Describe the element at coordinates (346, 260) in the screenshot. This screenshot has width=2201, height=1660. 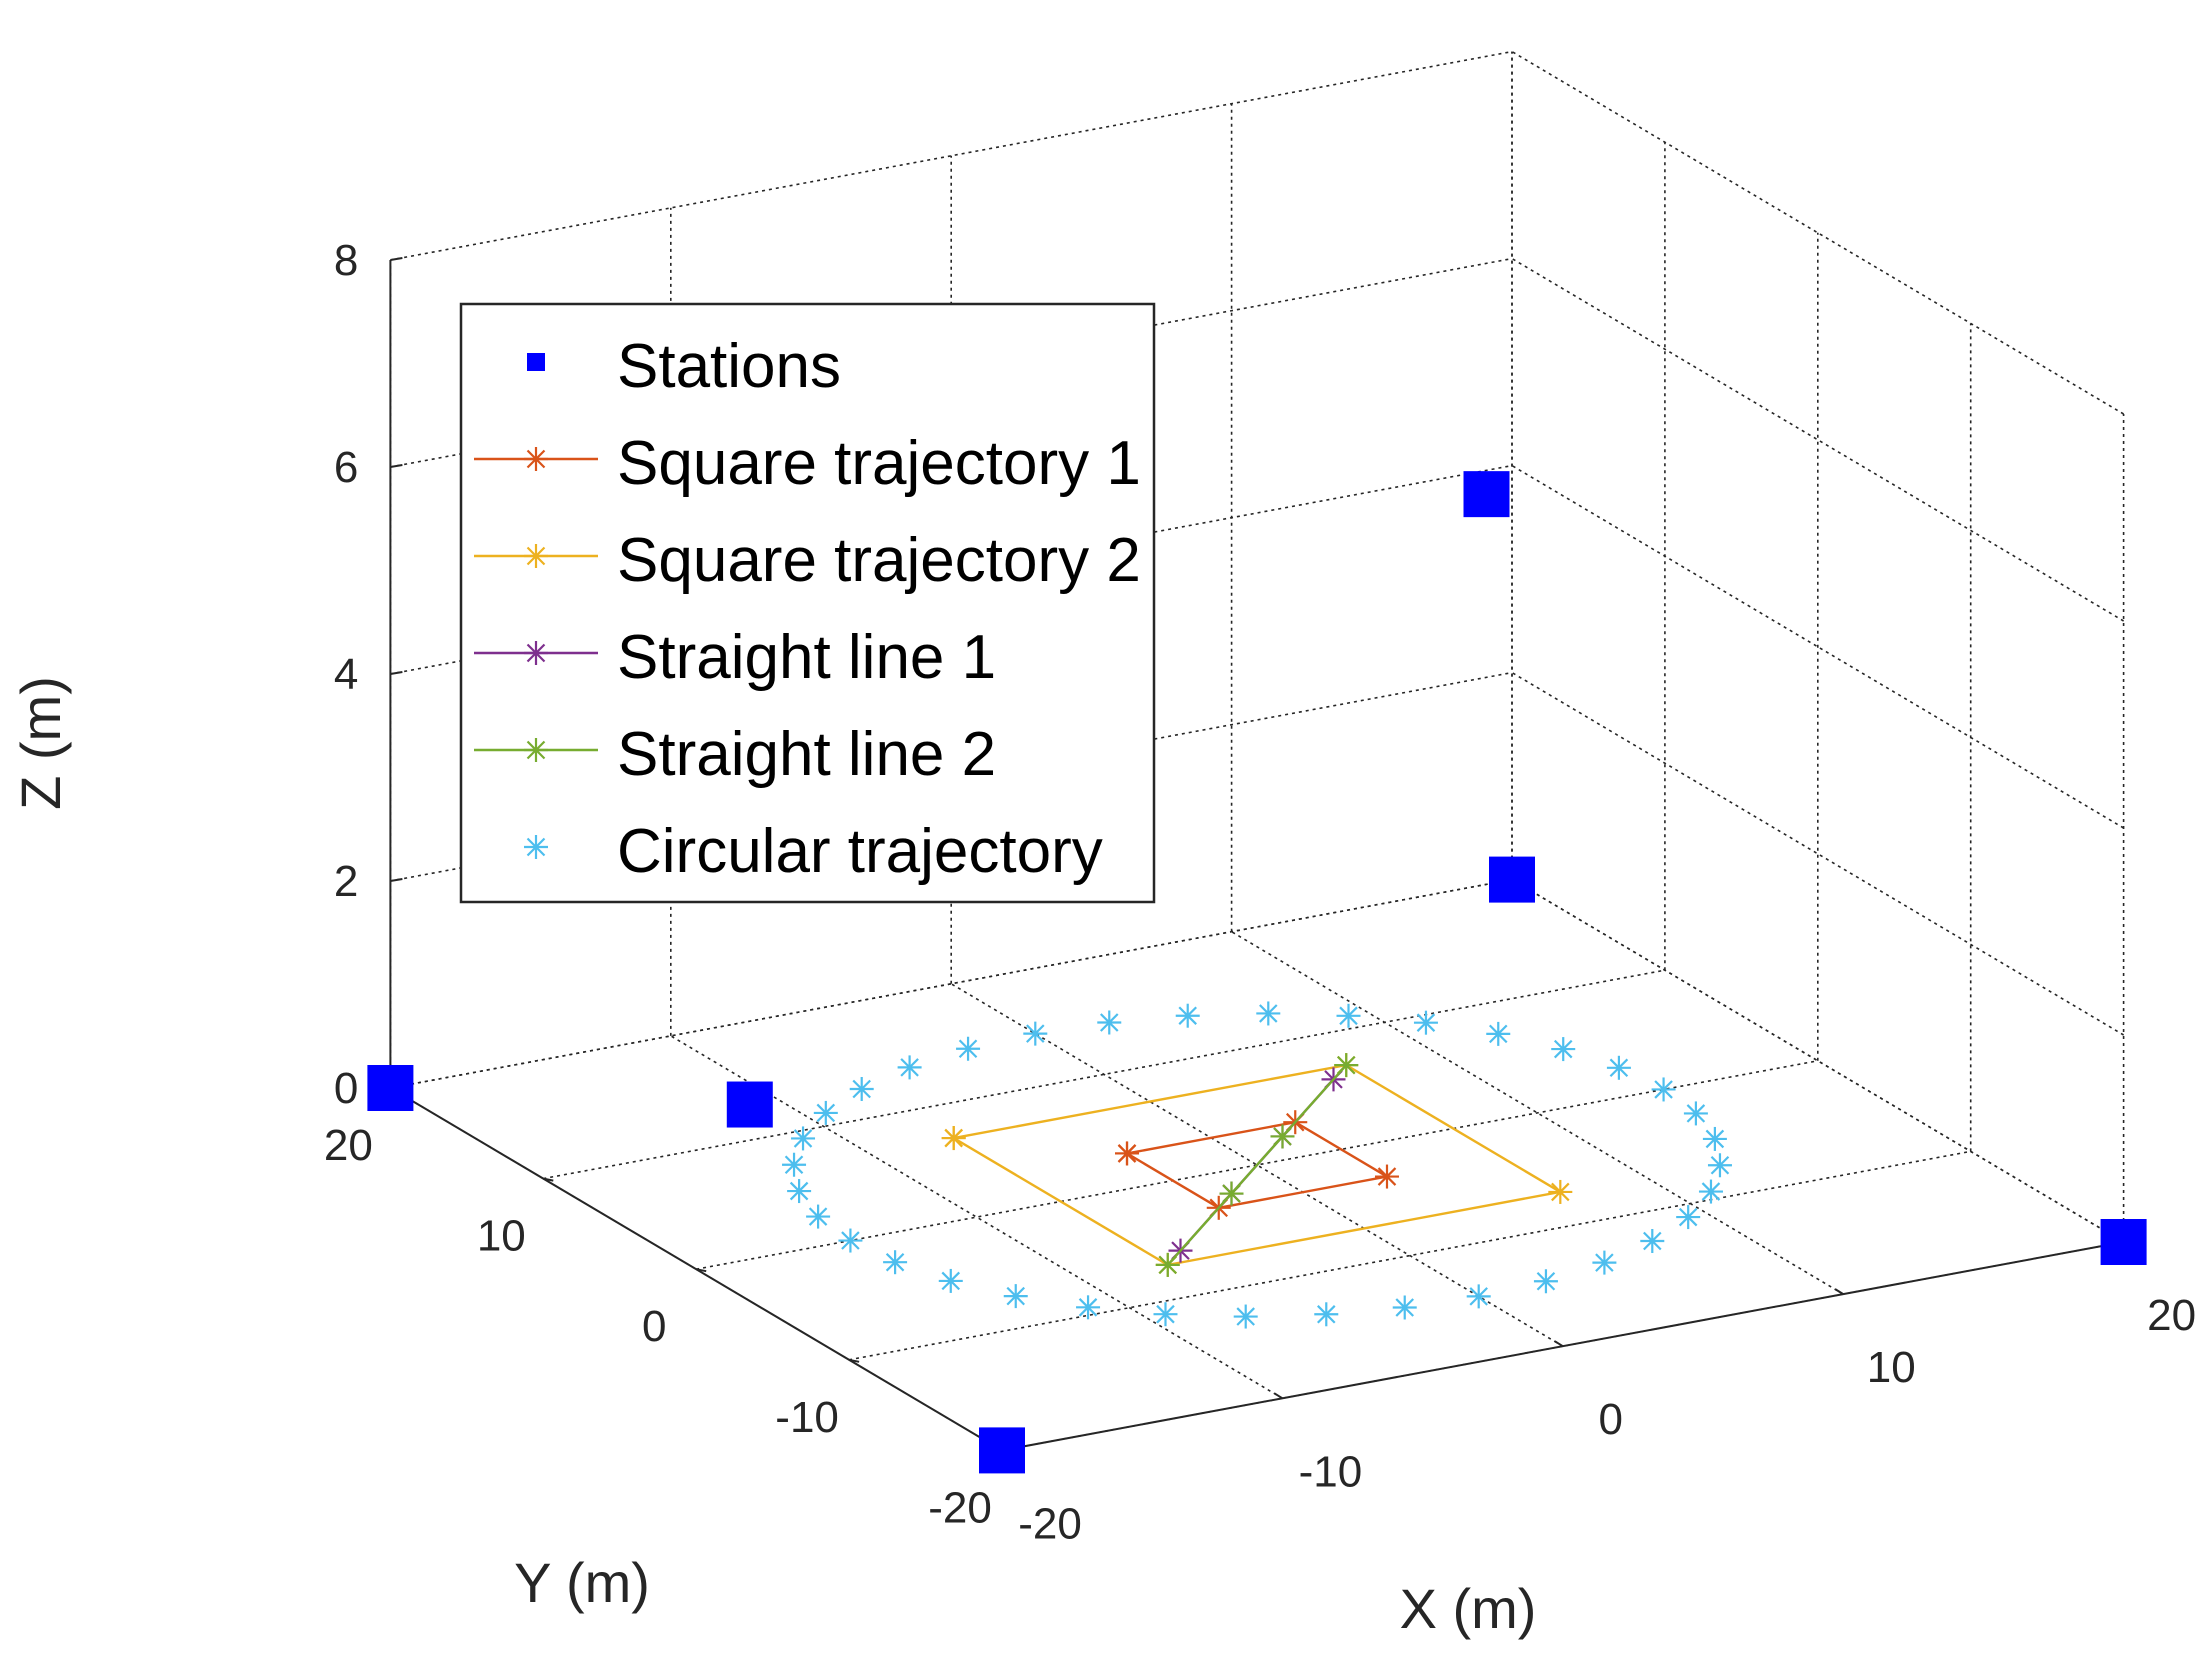
I see `z-tick-label: 8` at that location.